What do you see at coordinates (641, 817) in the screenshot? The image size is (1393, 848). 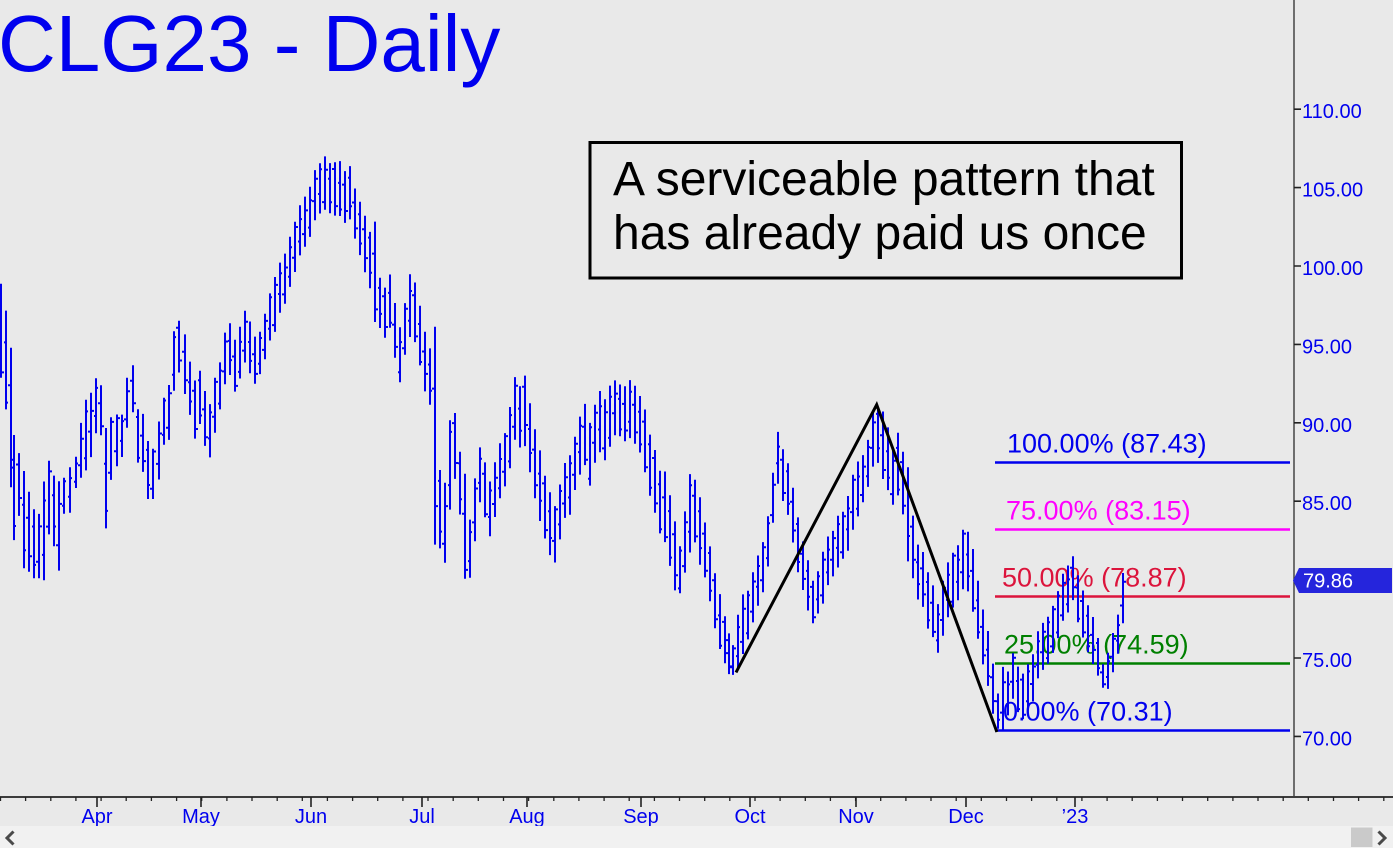 I see `svg-text: Sep` at bounding box center [641, 817].